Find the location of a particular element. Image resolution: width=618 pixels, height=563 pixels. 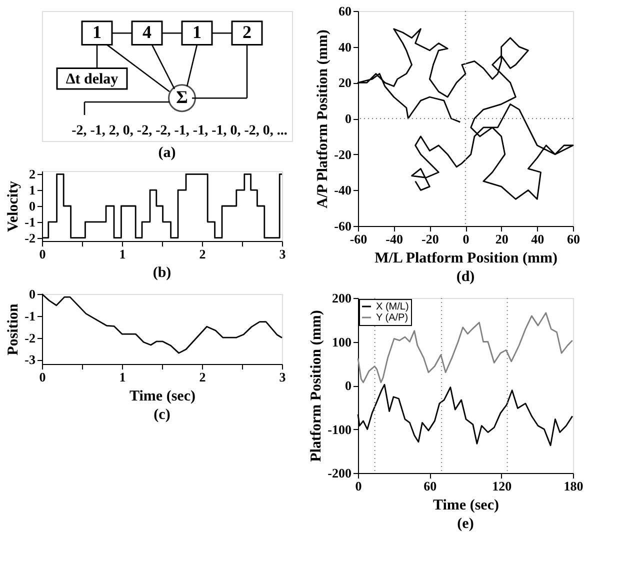

y-tick-label: 2 is located at coordinates (32, 174).